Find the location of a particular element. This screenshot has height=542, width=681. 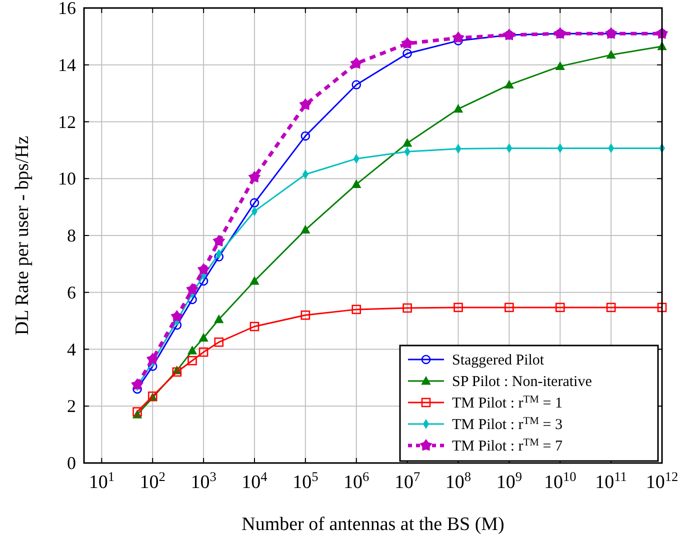

x-tick-label: 10$^{9}$ is located at coordinates (509, 480).